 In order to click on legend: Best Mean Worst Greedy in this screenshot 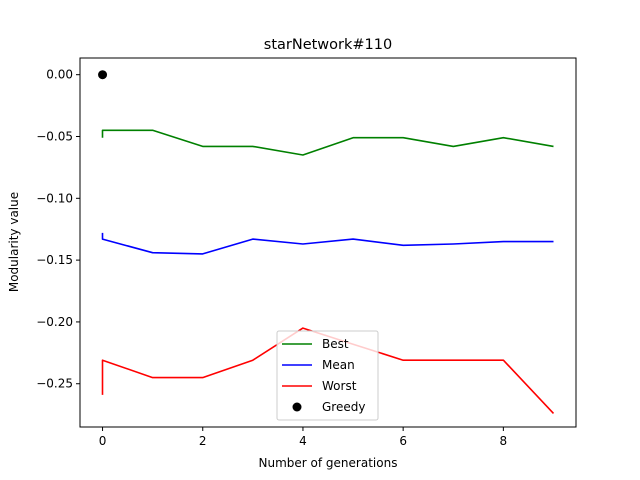, I will do `click(327, 375)`.